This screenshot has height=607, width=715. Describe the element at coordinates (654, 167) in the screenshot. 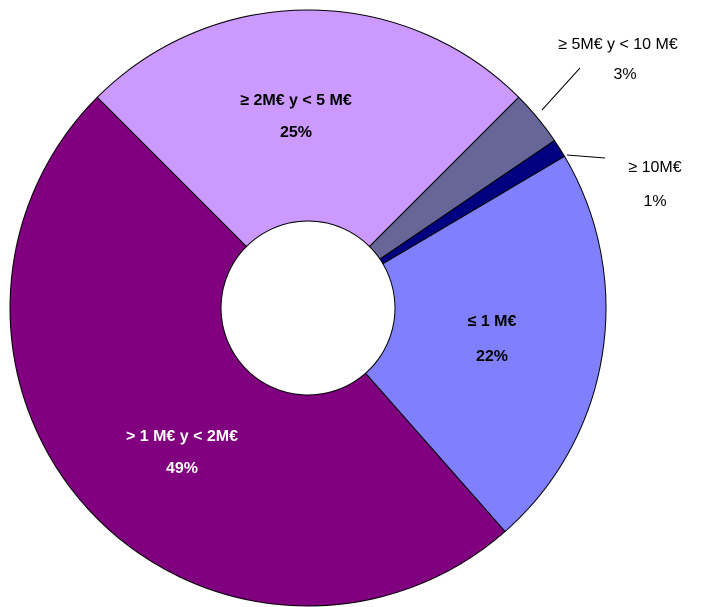

I see `slice-label: ≥ 10M€` at that location.